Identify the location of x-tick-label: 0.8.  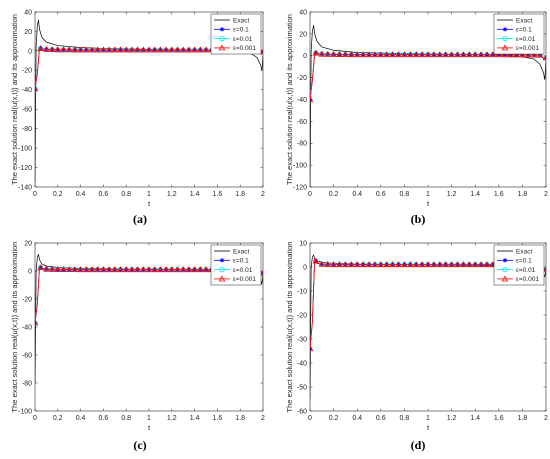
(126, 194).